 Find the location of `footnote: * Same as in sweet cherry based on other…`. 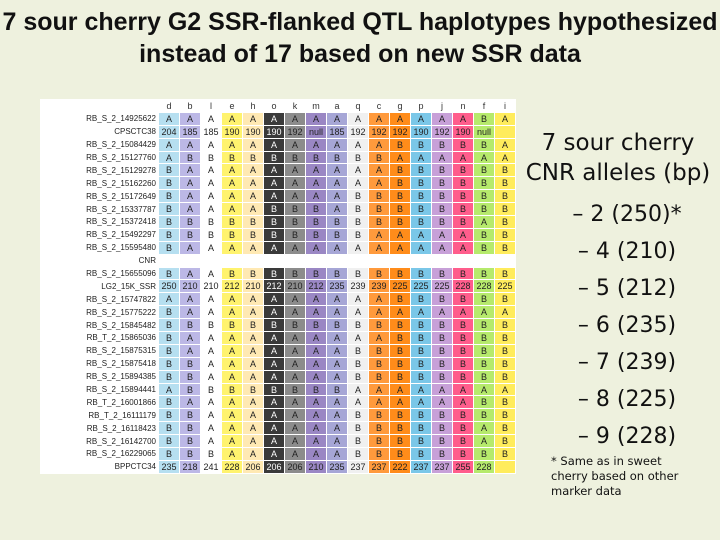

footnote: * Same as in sweet cherry based on other… is located at coordinates (631, 476).